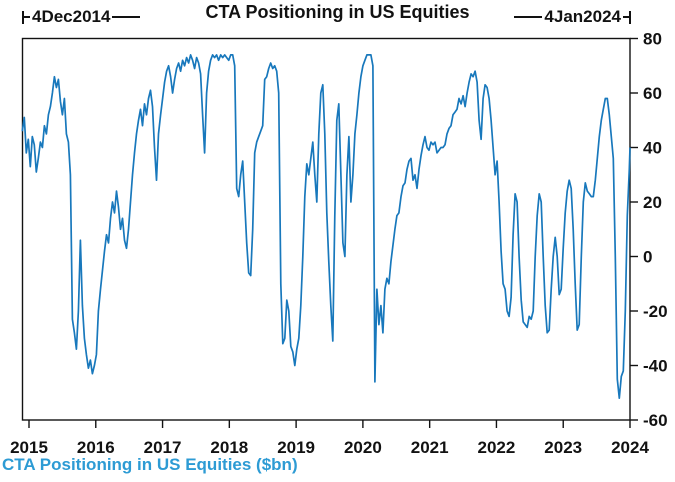 This screenshot has height=482, width=675. Describe the element at coordinates (652, 93) in the screenshot. I see `y-tick-label: 60` at that location.